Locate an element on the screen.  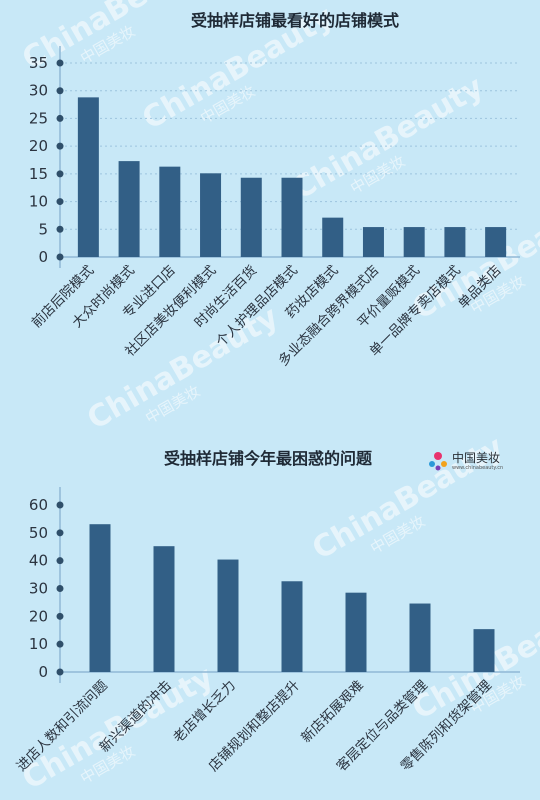
chart-2-bars is located at coordinates (292, 598).